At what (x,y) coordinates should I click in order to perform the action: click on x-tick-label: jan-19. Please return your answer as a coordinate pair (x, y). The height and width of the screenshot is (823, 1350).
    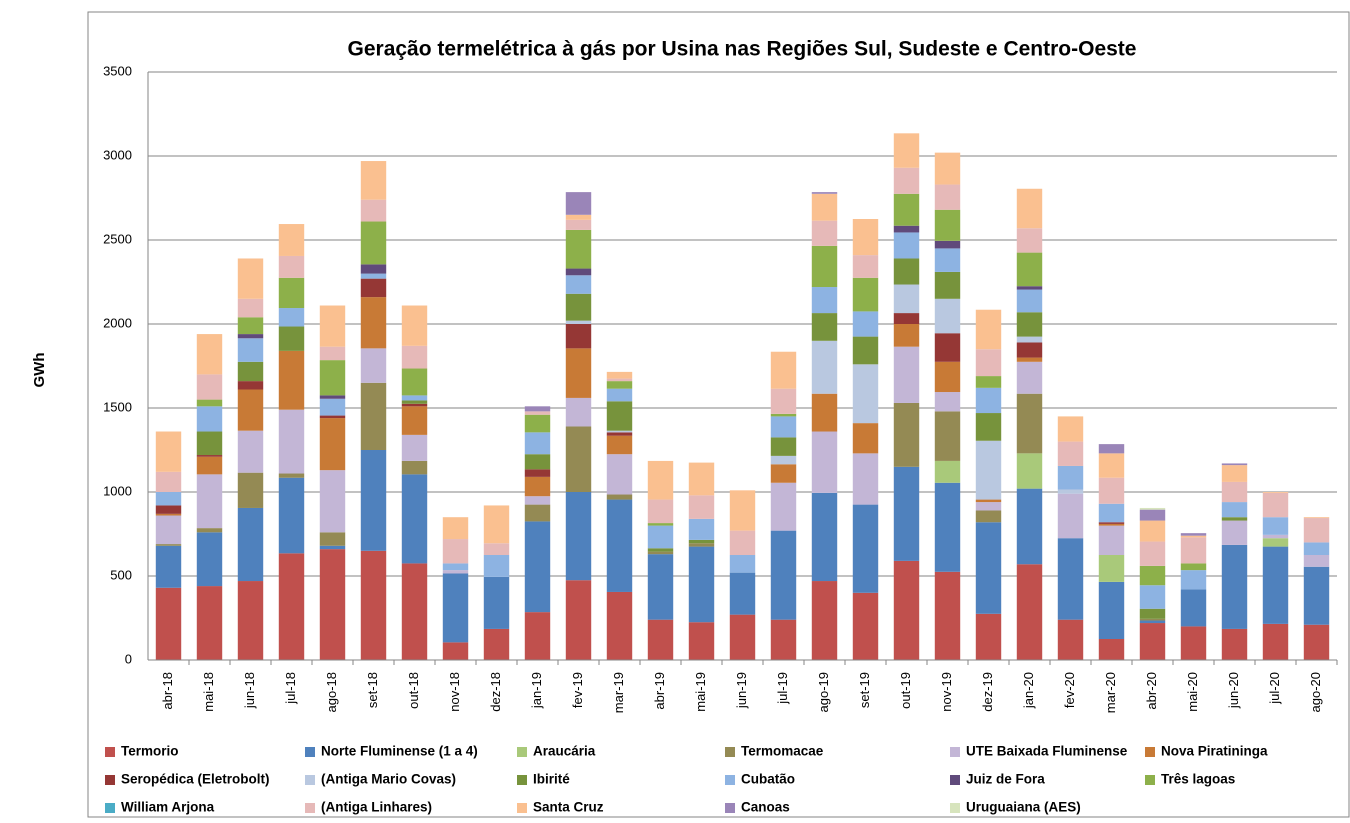
    Looking at the image, I should click on (536, 690).